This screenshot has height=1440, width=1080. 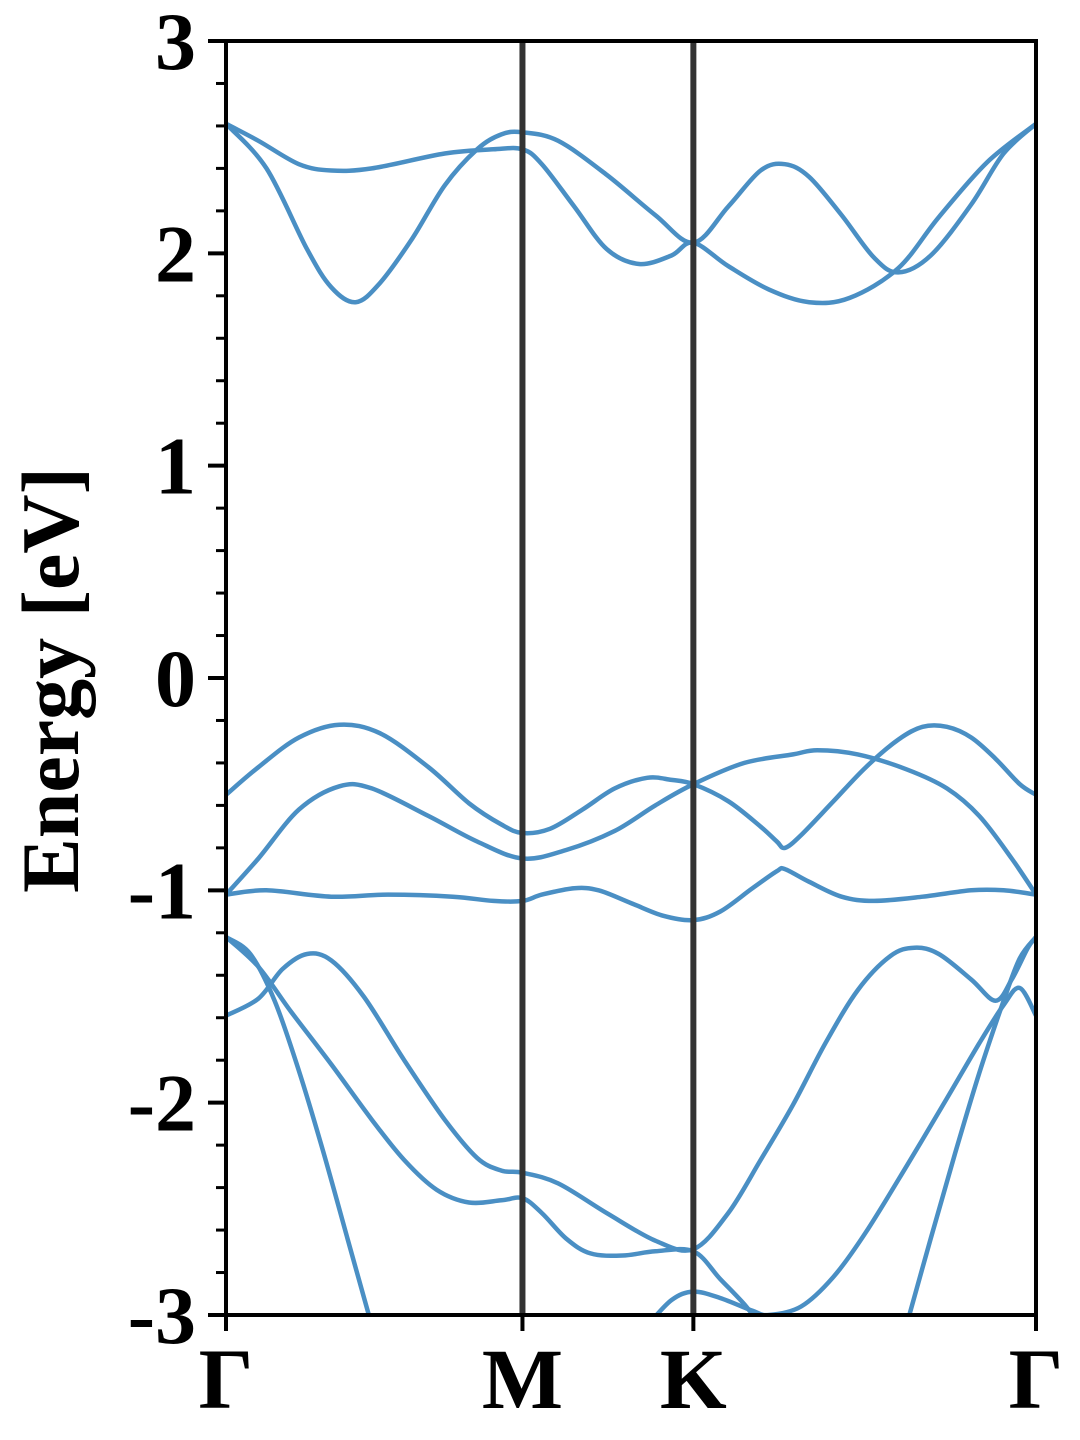 What do you see at coordinates (175, 253) in the screenshot?
I see `y-tick-label: 2` at bounding box center [175, 253].